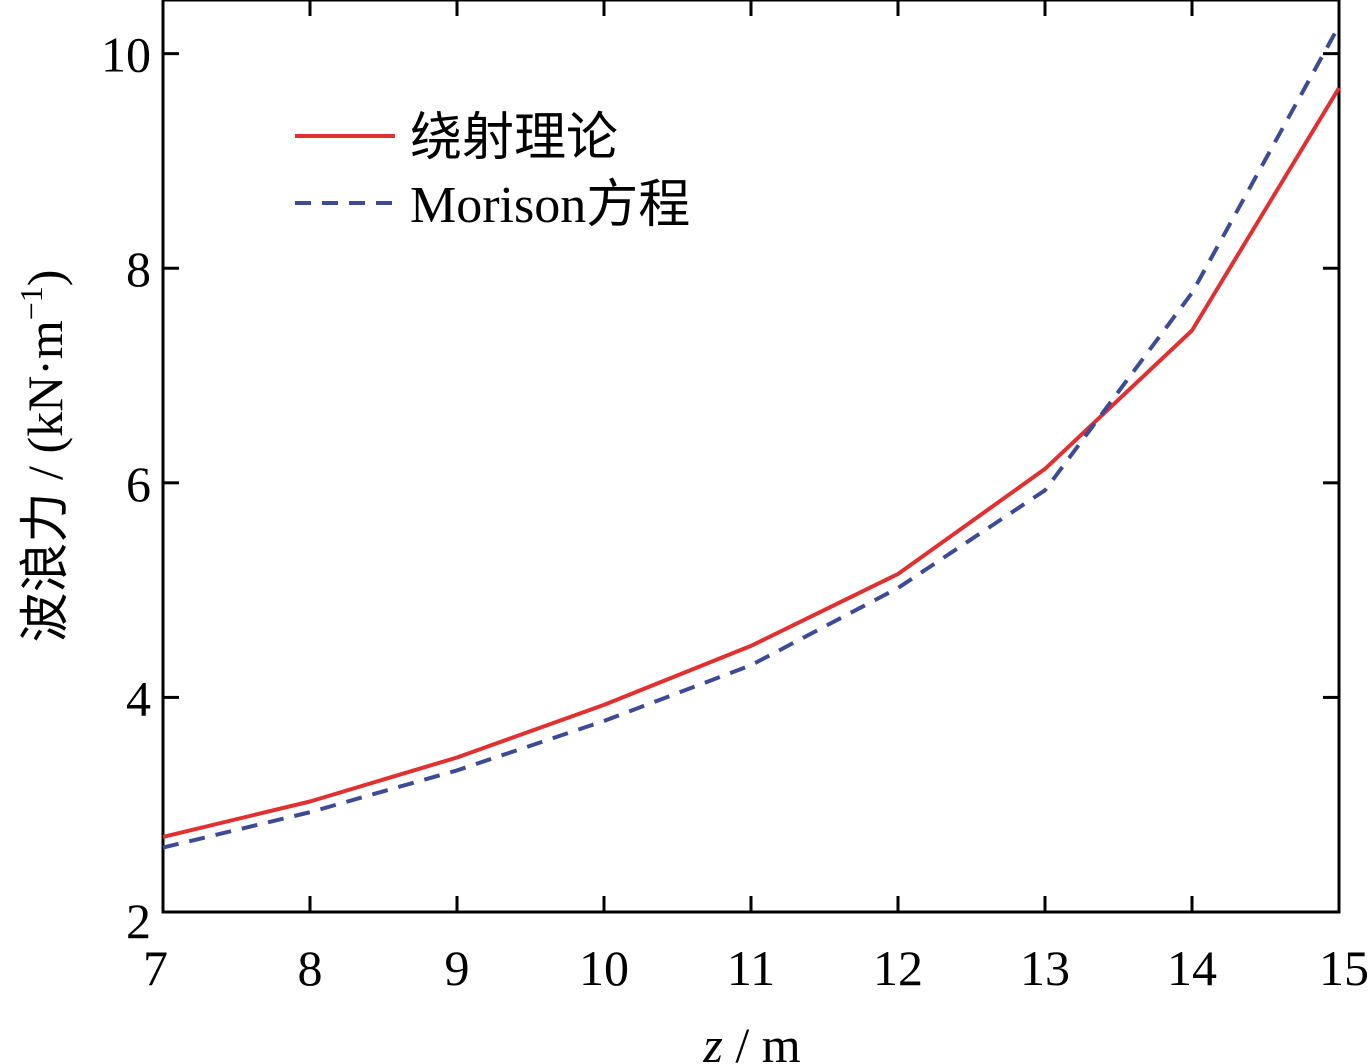 This screenshot has width=1371, height=1064. Describe the element at coordinates (898, 968) in the screenshot. I see `x-tick-label: 12` at that location.